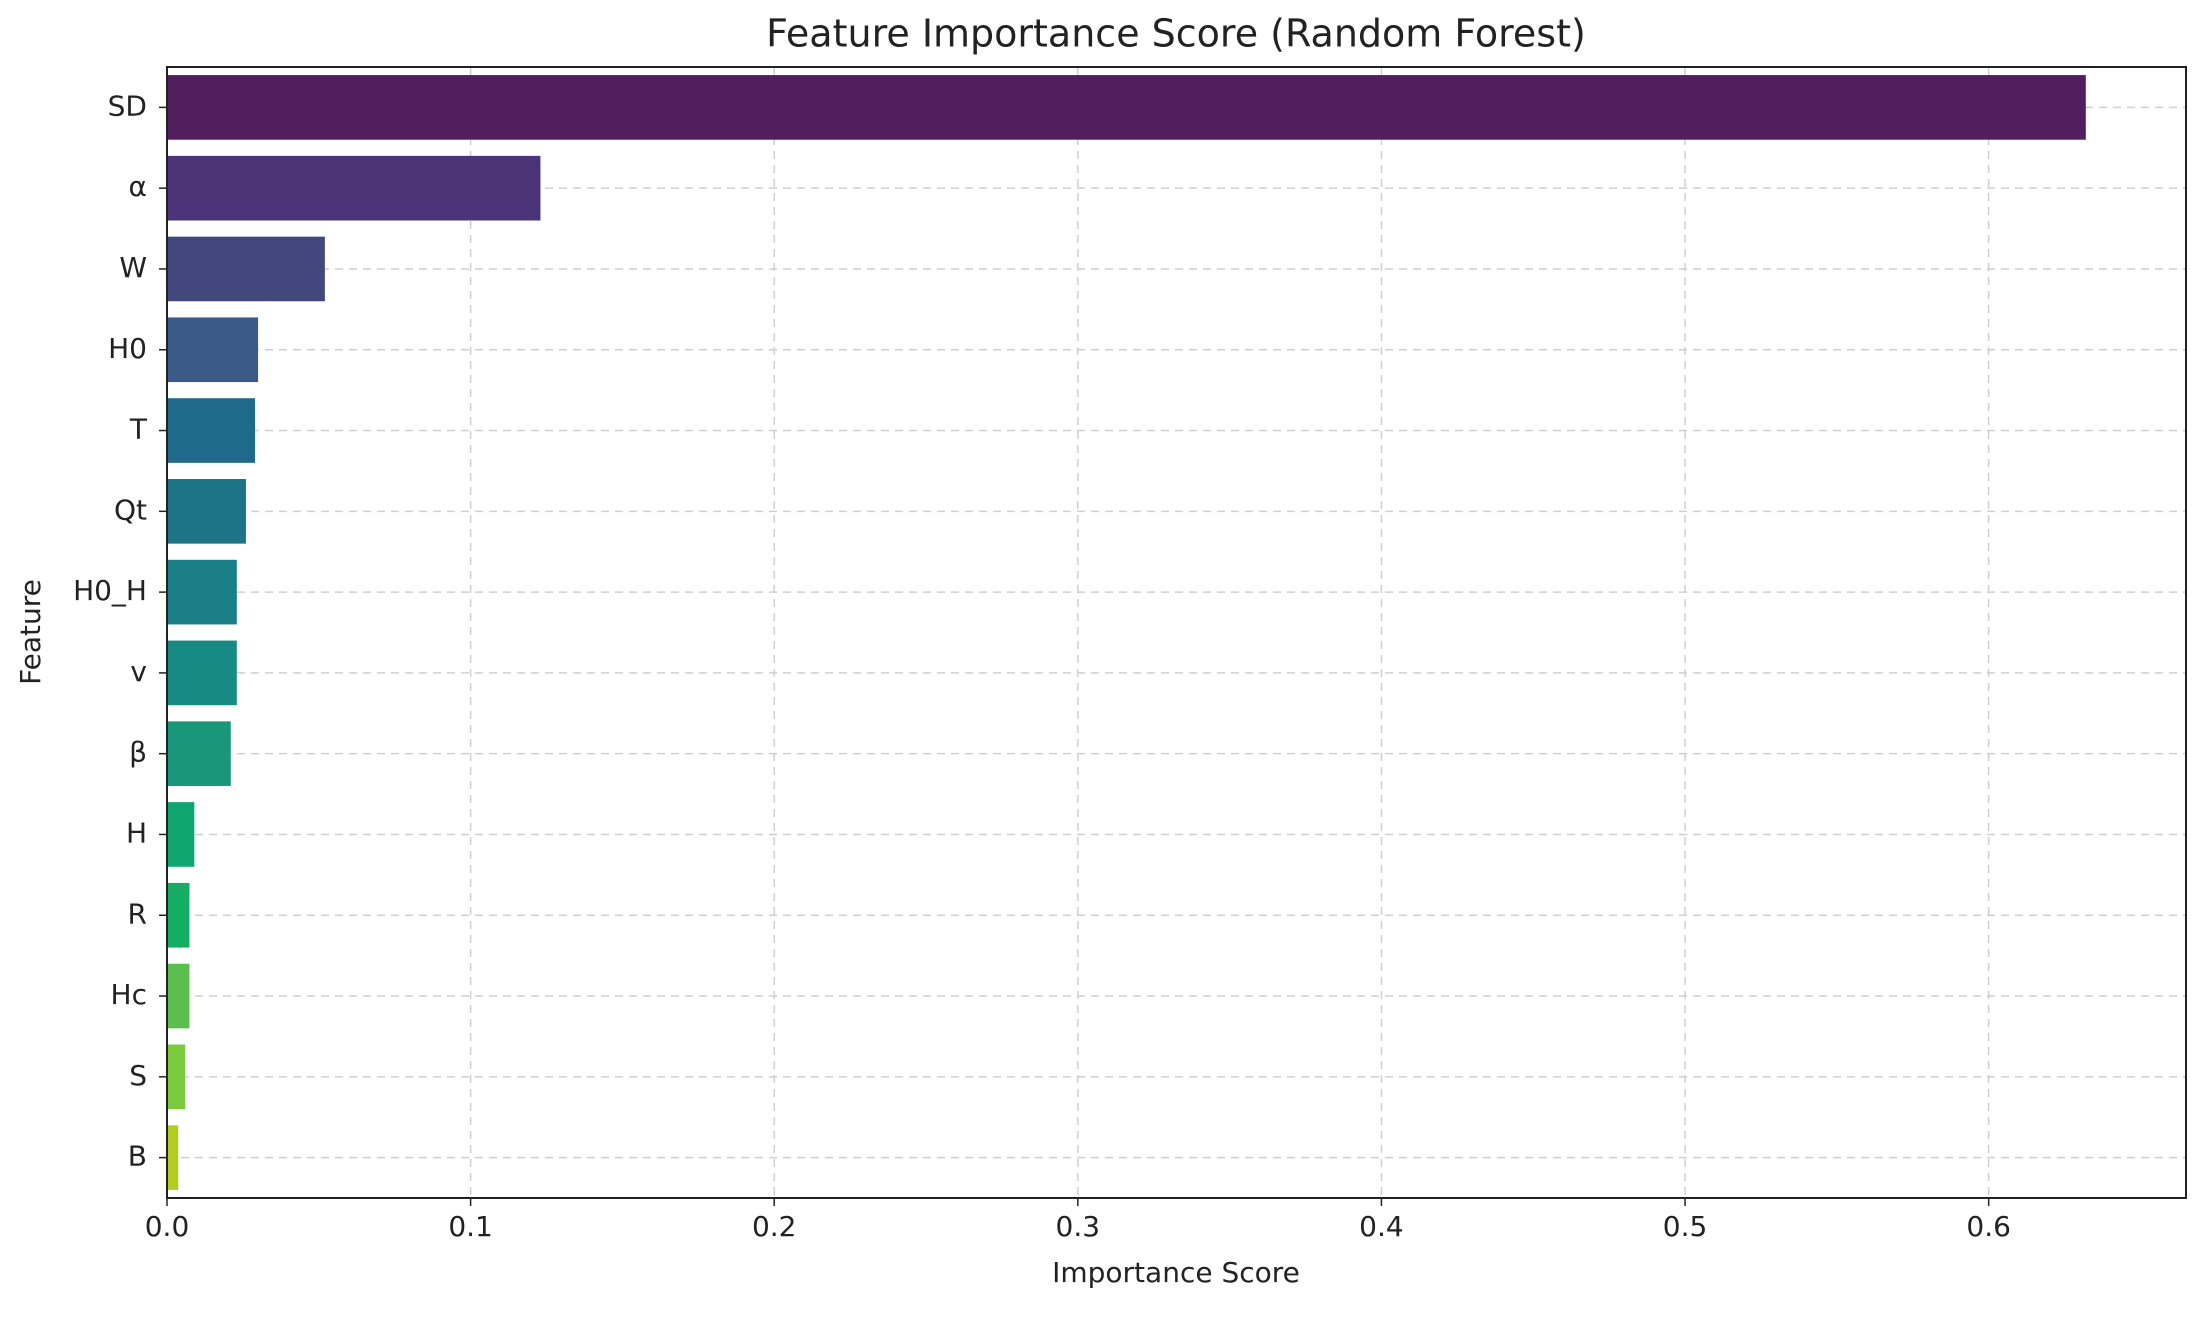 The width and height of the screenshot is (2204, 1317). Describe the element at coordinates (110, 590) in the screenshot. I see `y-tick-label: H0_H` at that location.